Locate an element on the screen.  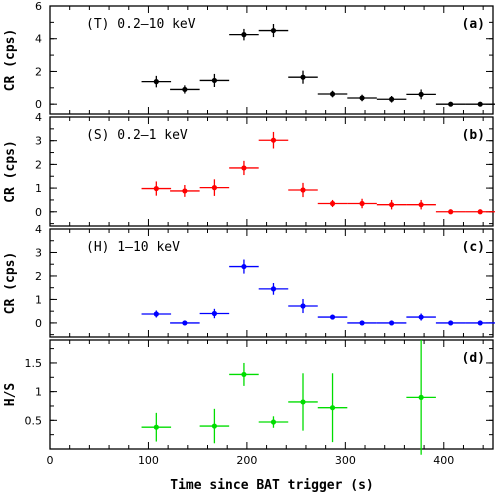
y-tick-label: 3 is located at coordinates (38, 141).